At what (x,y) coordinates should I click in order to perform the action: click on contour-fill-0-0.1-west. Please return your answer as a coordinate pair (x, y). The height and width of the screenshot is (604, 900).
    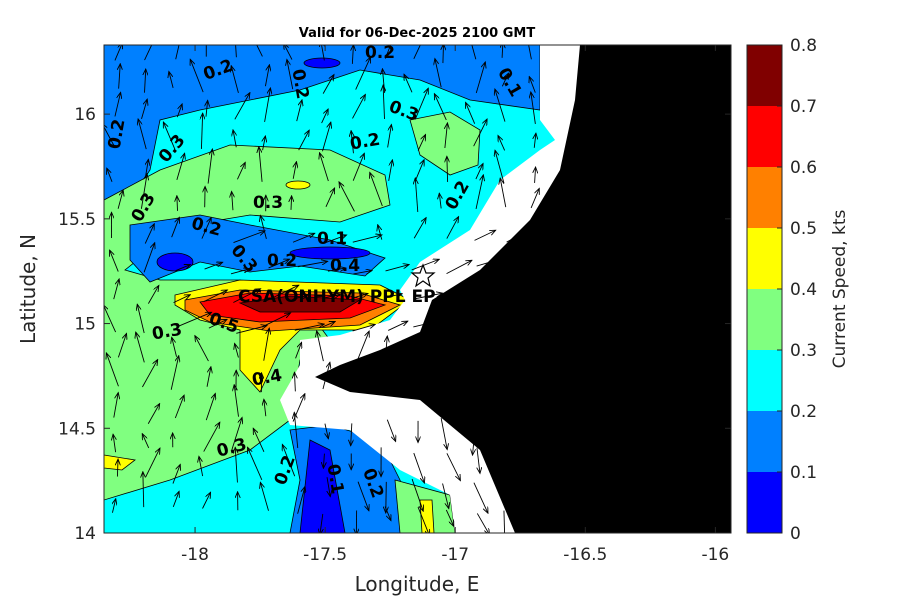
    Looking at the image, I should click on (175, 262).